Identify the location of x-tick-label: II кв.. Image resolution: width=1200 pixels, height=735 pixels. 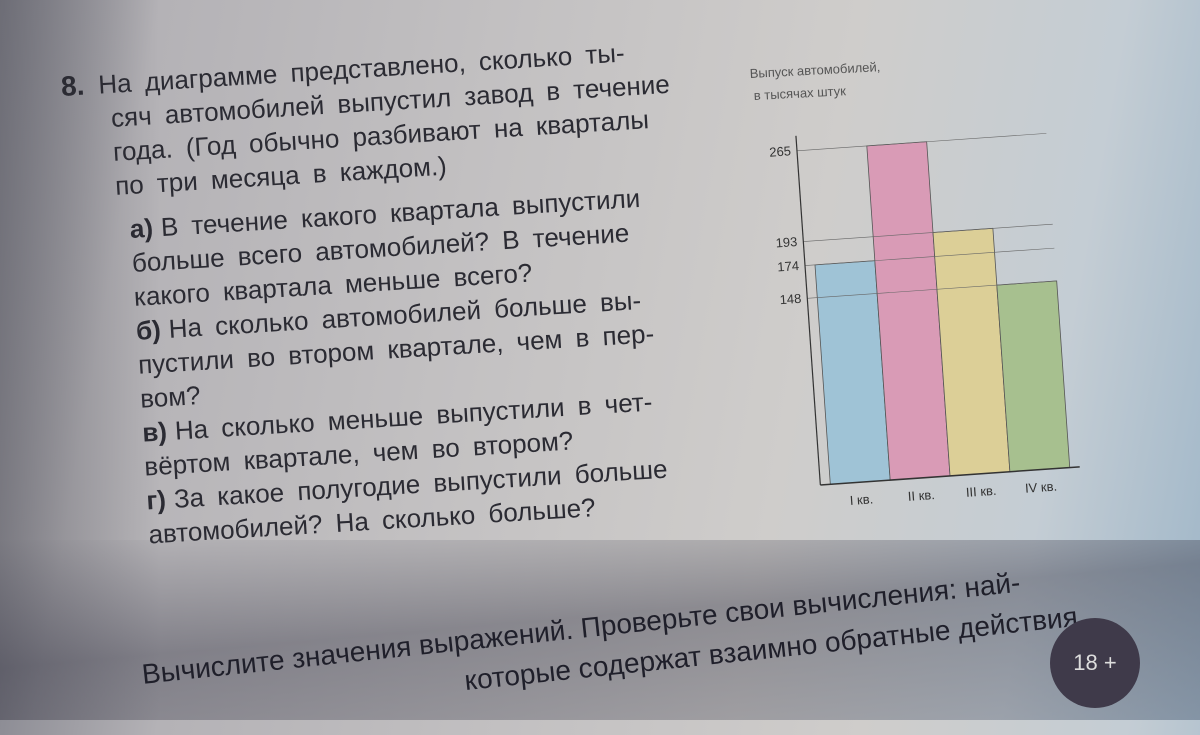
(921, 495).